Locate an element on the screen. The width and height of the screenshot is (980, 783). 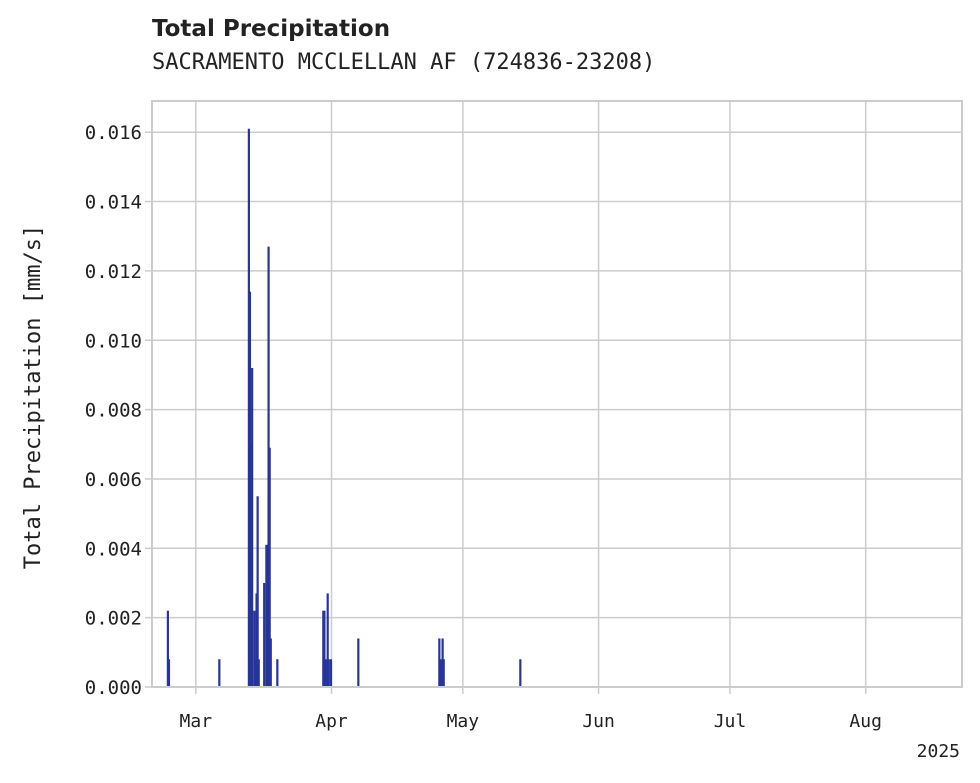
y-tick-label: 0.012 is located at coordinates (113, 272).